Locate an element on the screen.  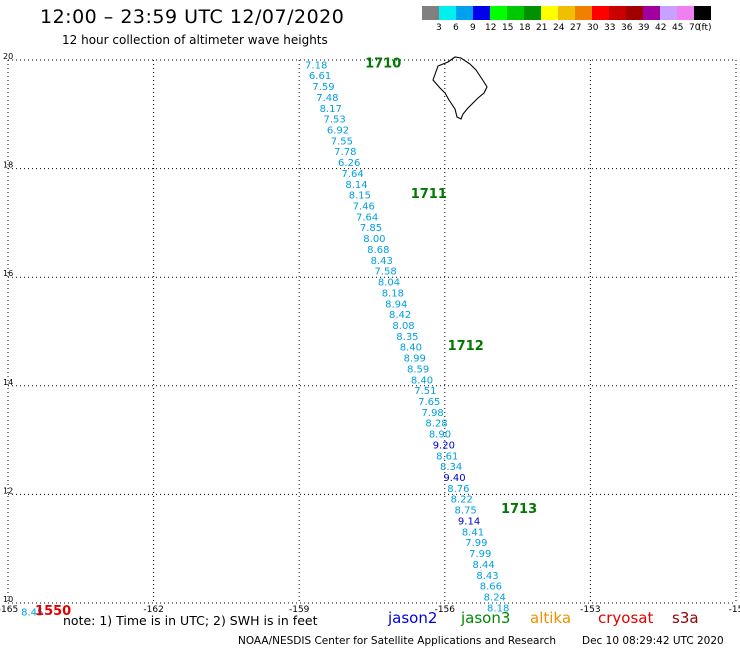
scale-label: 70 is located at coordinates (695, 28).